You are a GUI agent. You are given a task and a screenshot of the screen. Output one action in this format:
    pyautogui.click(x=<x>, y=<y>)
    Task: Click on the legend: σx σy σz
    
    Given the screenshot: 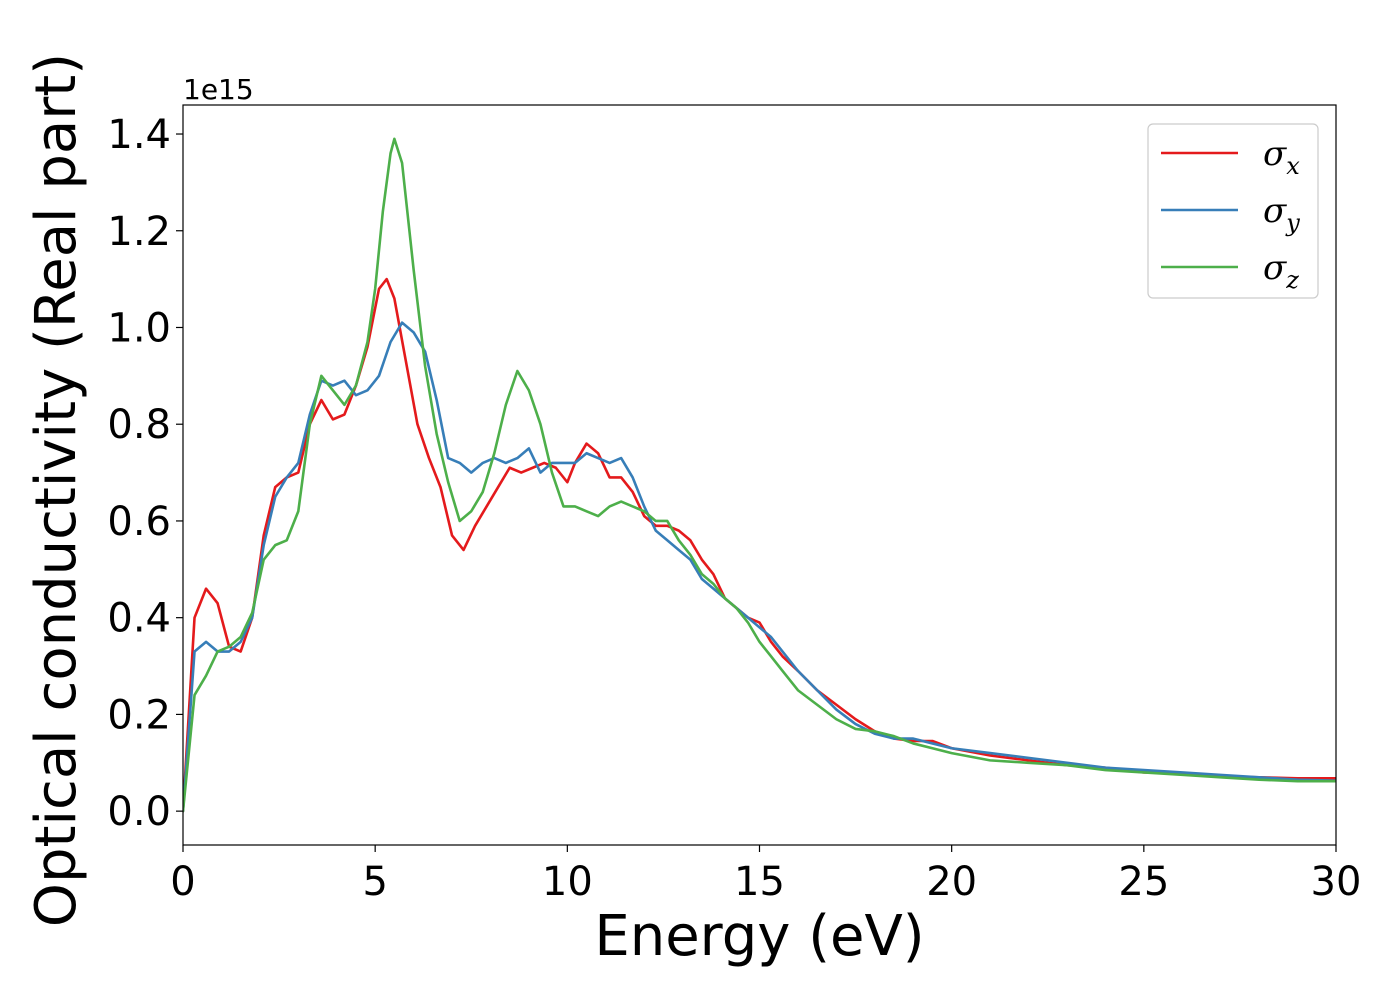 What is the action you would take?
    pyautogui.click(x=1233, y=211)
    